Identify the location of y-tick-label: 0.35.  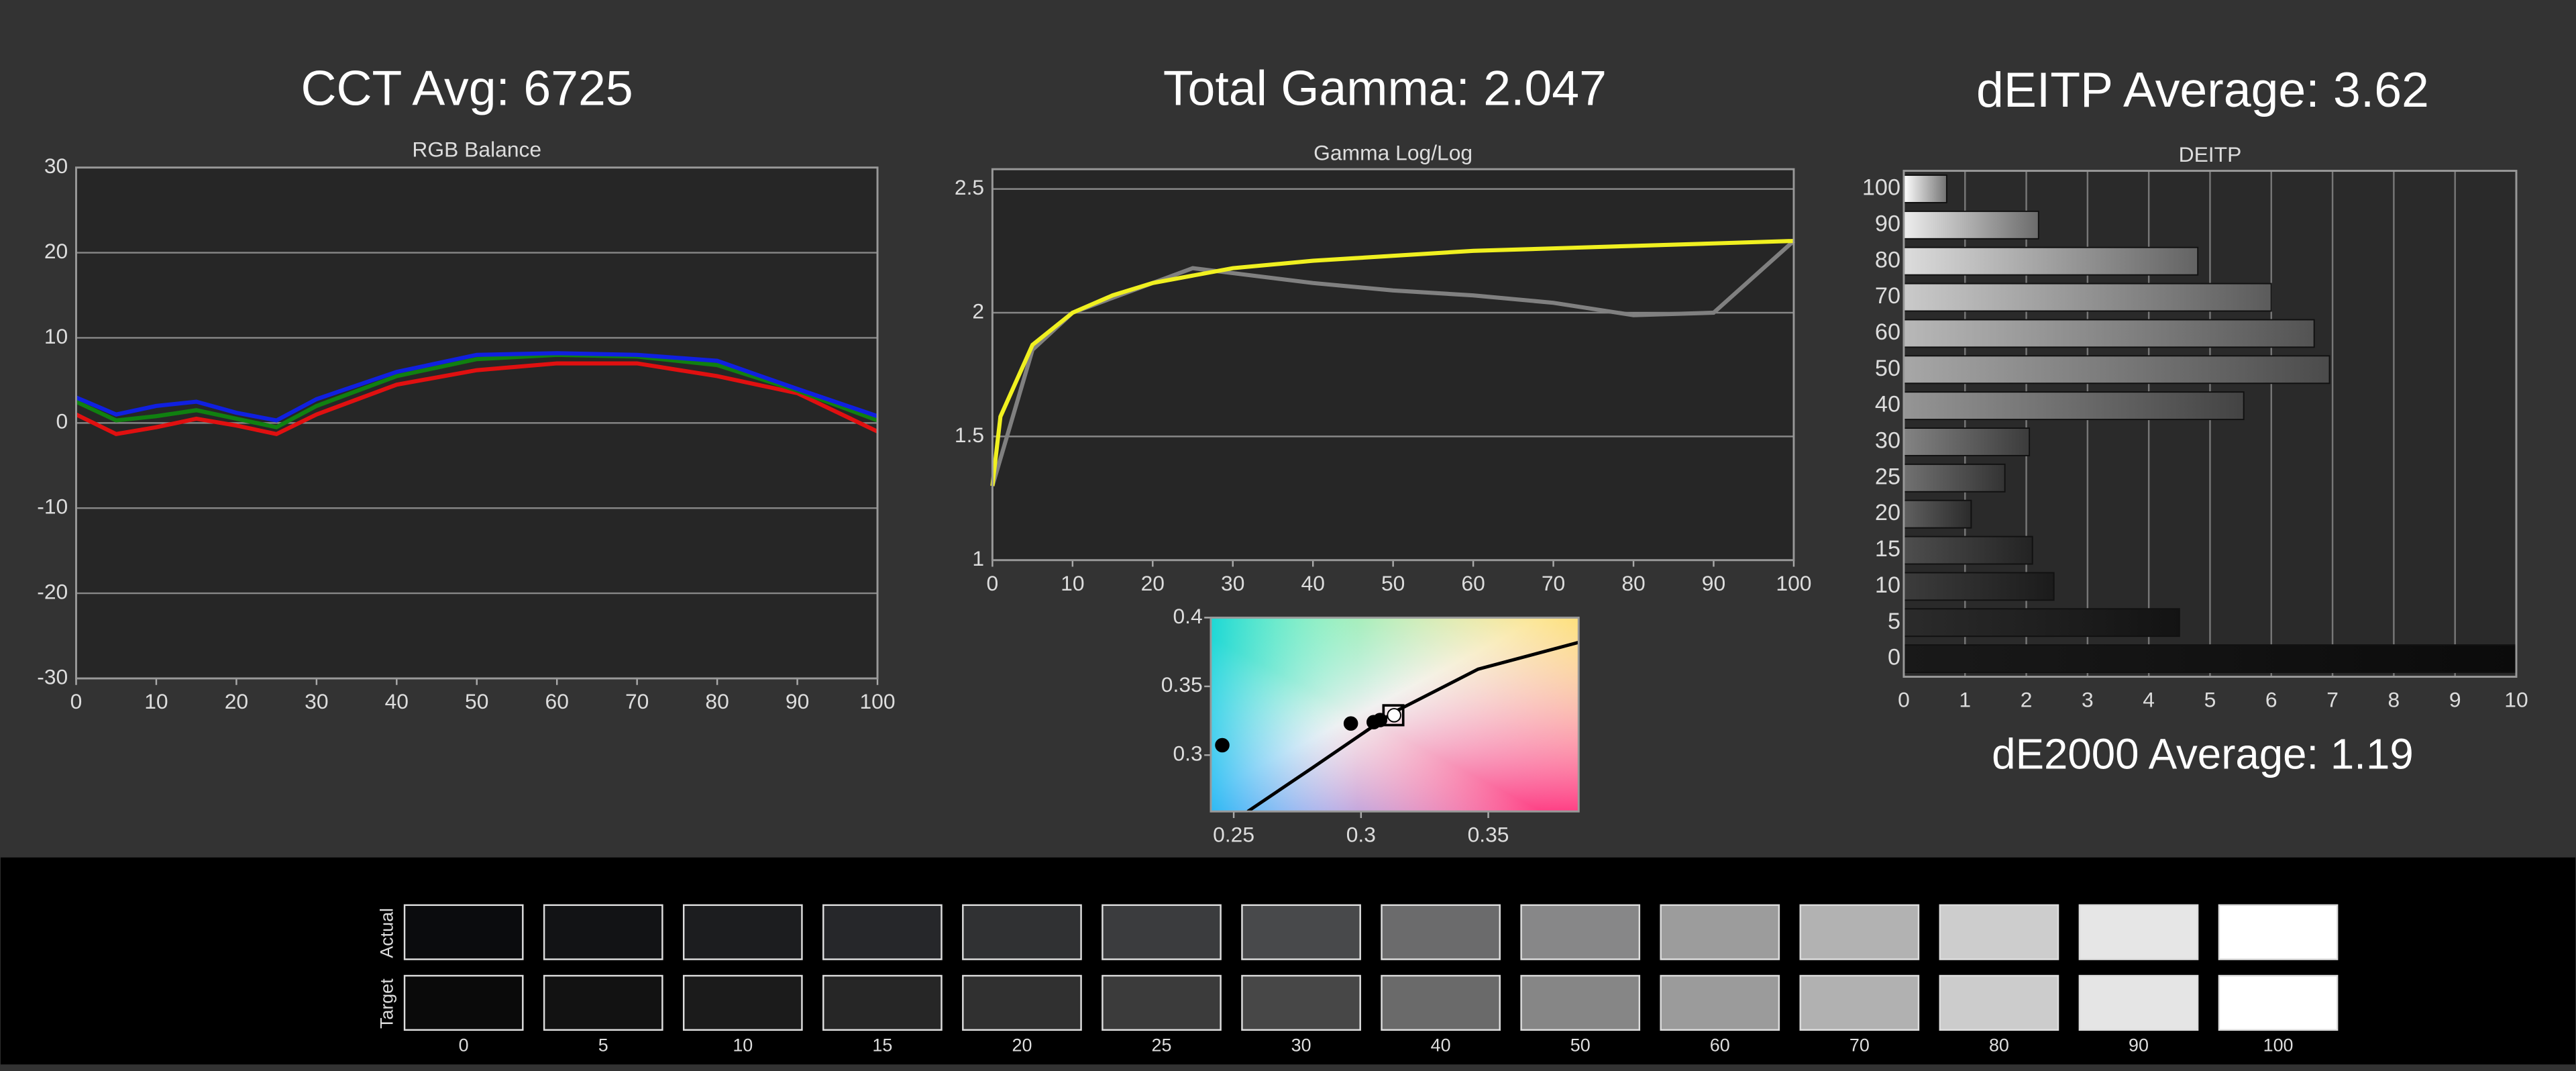
(1182, 684).